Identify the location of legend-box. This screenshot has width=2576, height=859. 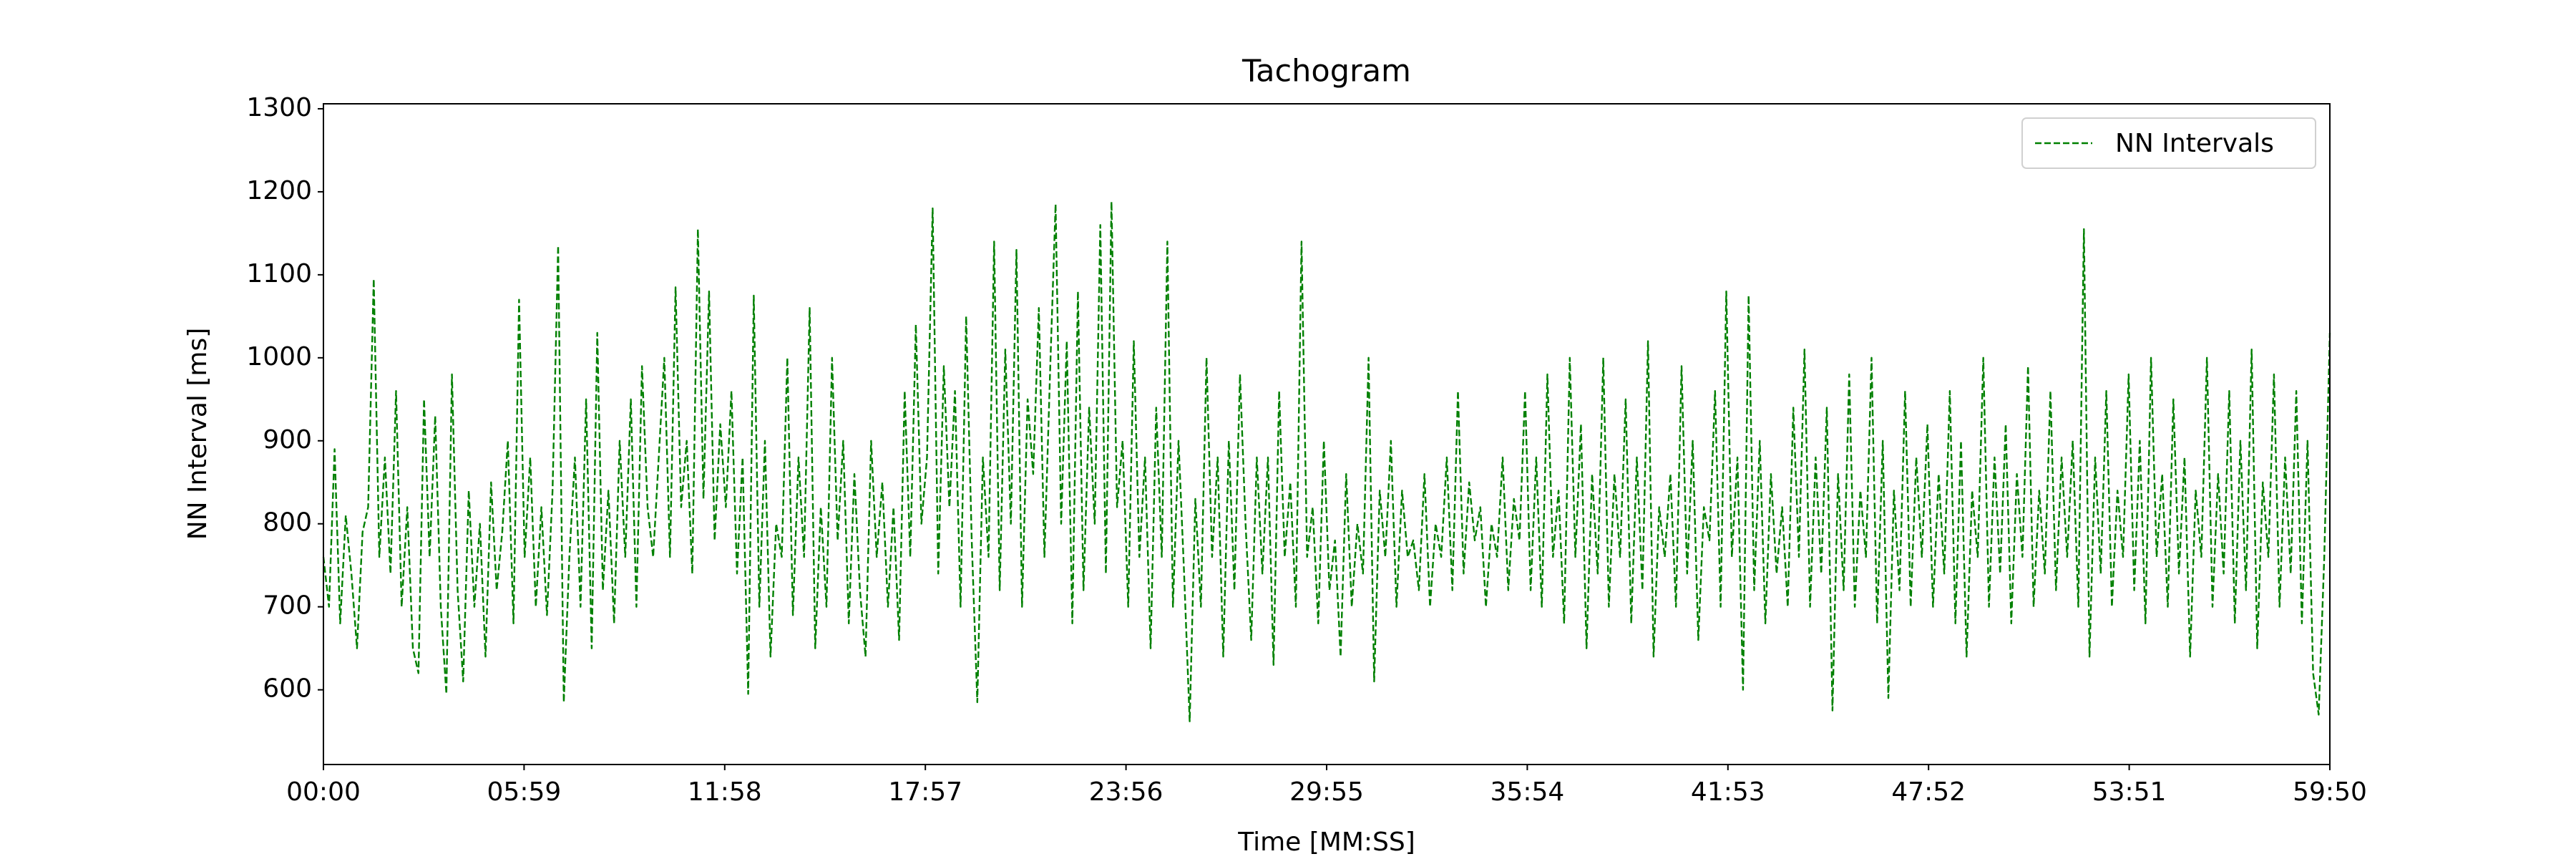
(2168, 143).